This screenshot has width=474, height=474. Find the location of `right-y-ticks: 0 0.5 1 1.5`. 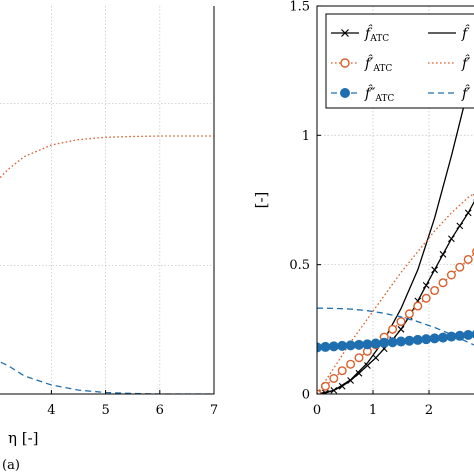

right-y-ticks: 0 0.5 1 1.5 is located at coordinates (305, 201).